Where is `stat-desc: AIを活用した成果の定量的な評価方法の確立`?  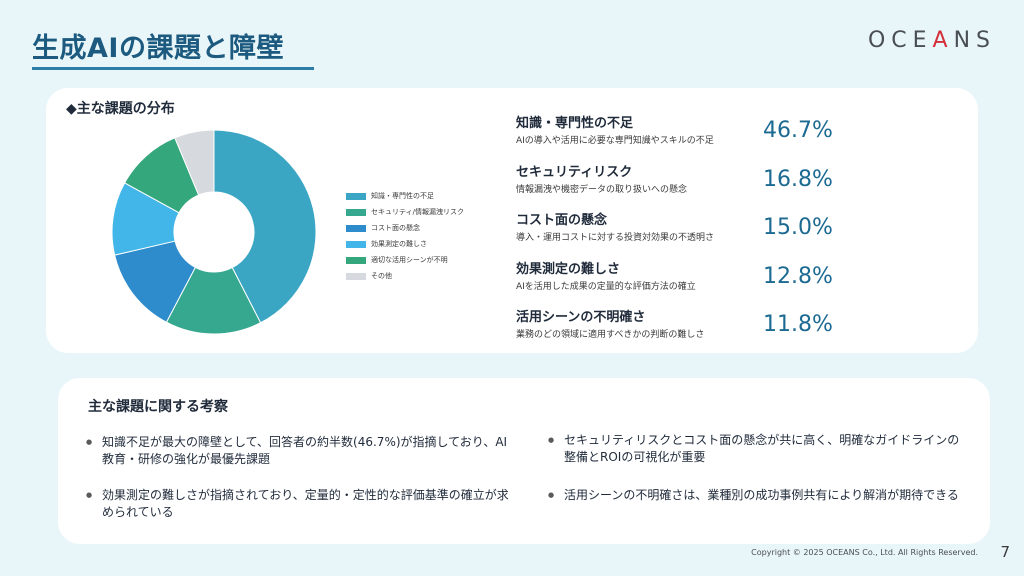
stat-desc: AIを活用した成果の定量的な評価方法の確立 is located at coordinates (606, 286).